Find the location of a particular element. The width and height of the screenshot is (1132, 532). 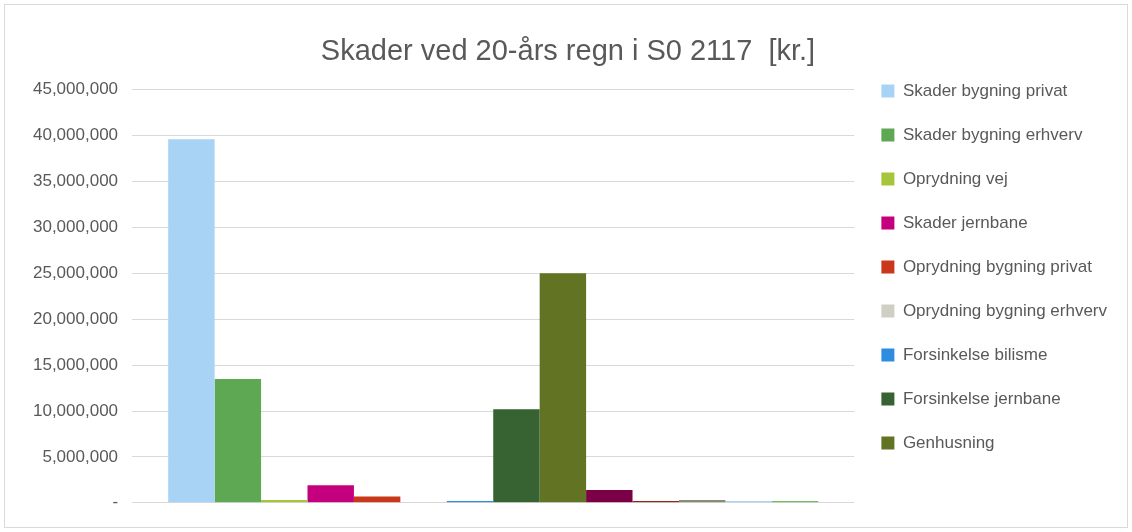

y-tick-label: 5,000,000 is located at coordinates (80, 456).